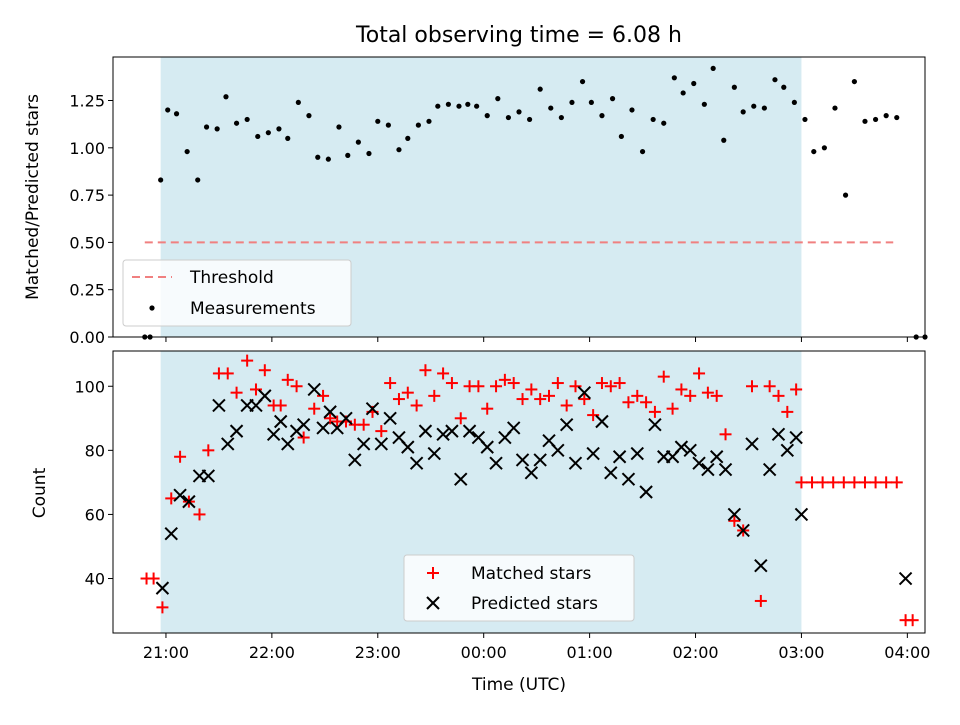 The image size is (960, 725). What do you see at coordinates (519, 588) in the screenshot?
I see `bottom-legend: Matched stars Predicted stars` at bounding box center [519, 588].